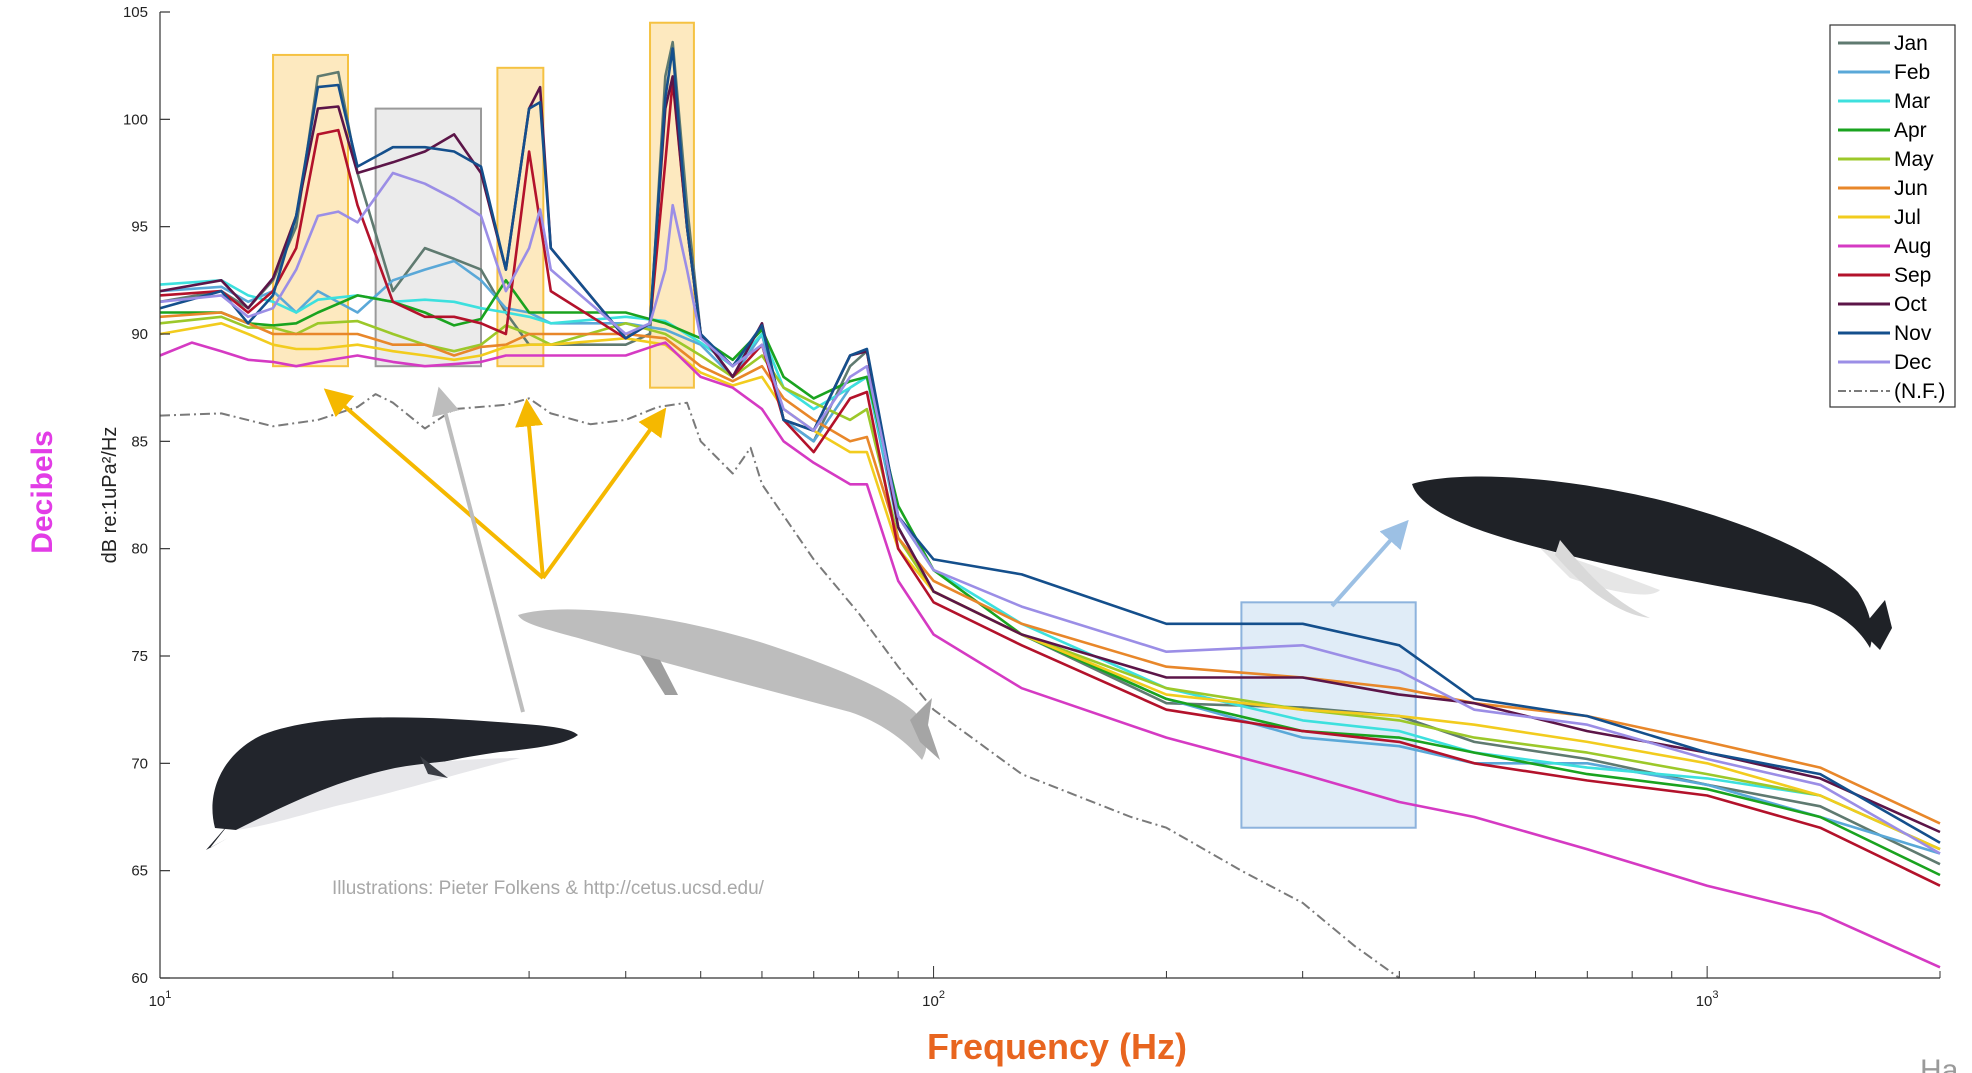 The image size is (1972, 1073). Describe the element at coordinates (392, 783) in the screenshot. I see `fin-whale-illustration` at that location.